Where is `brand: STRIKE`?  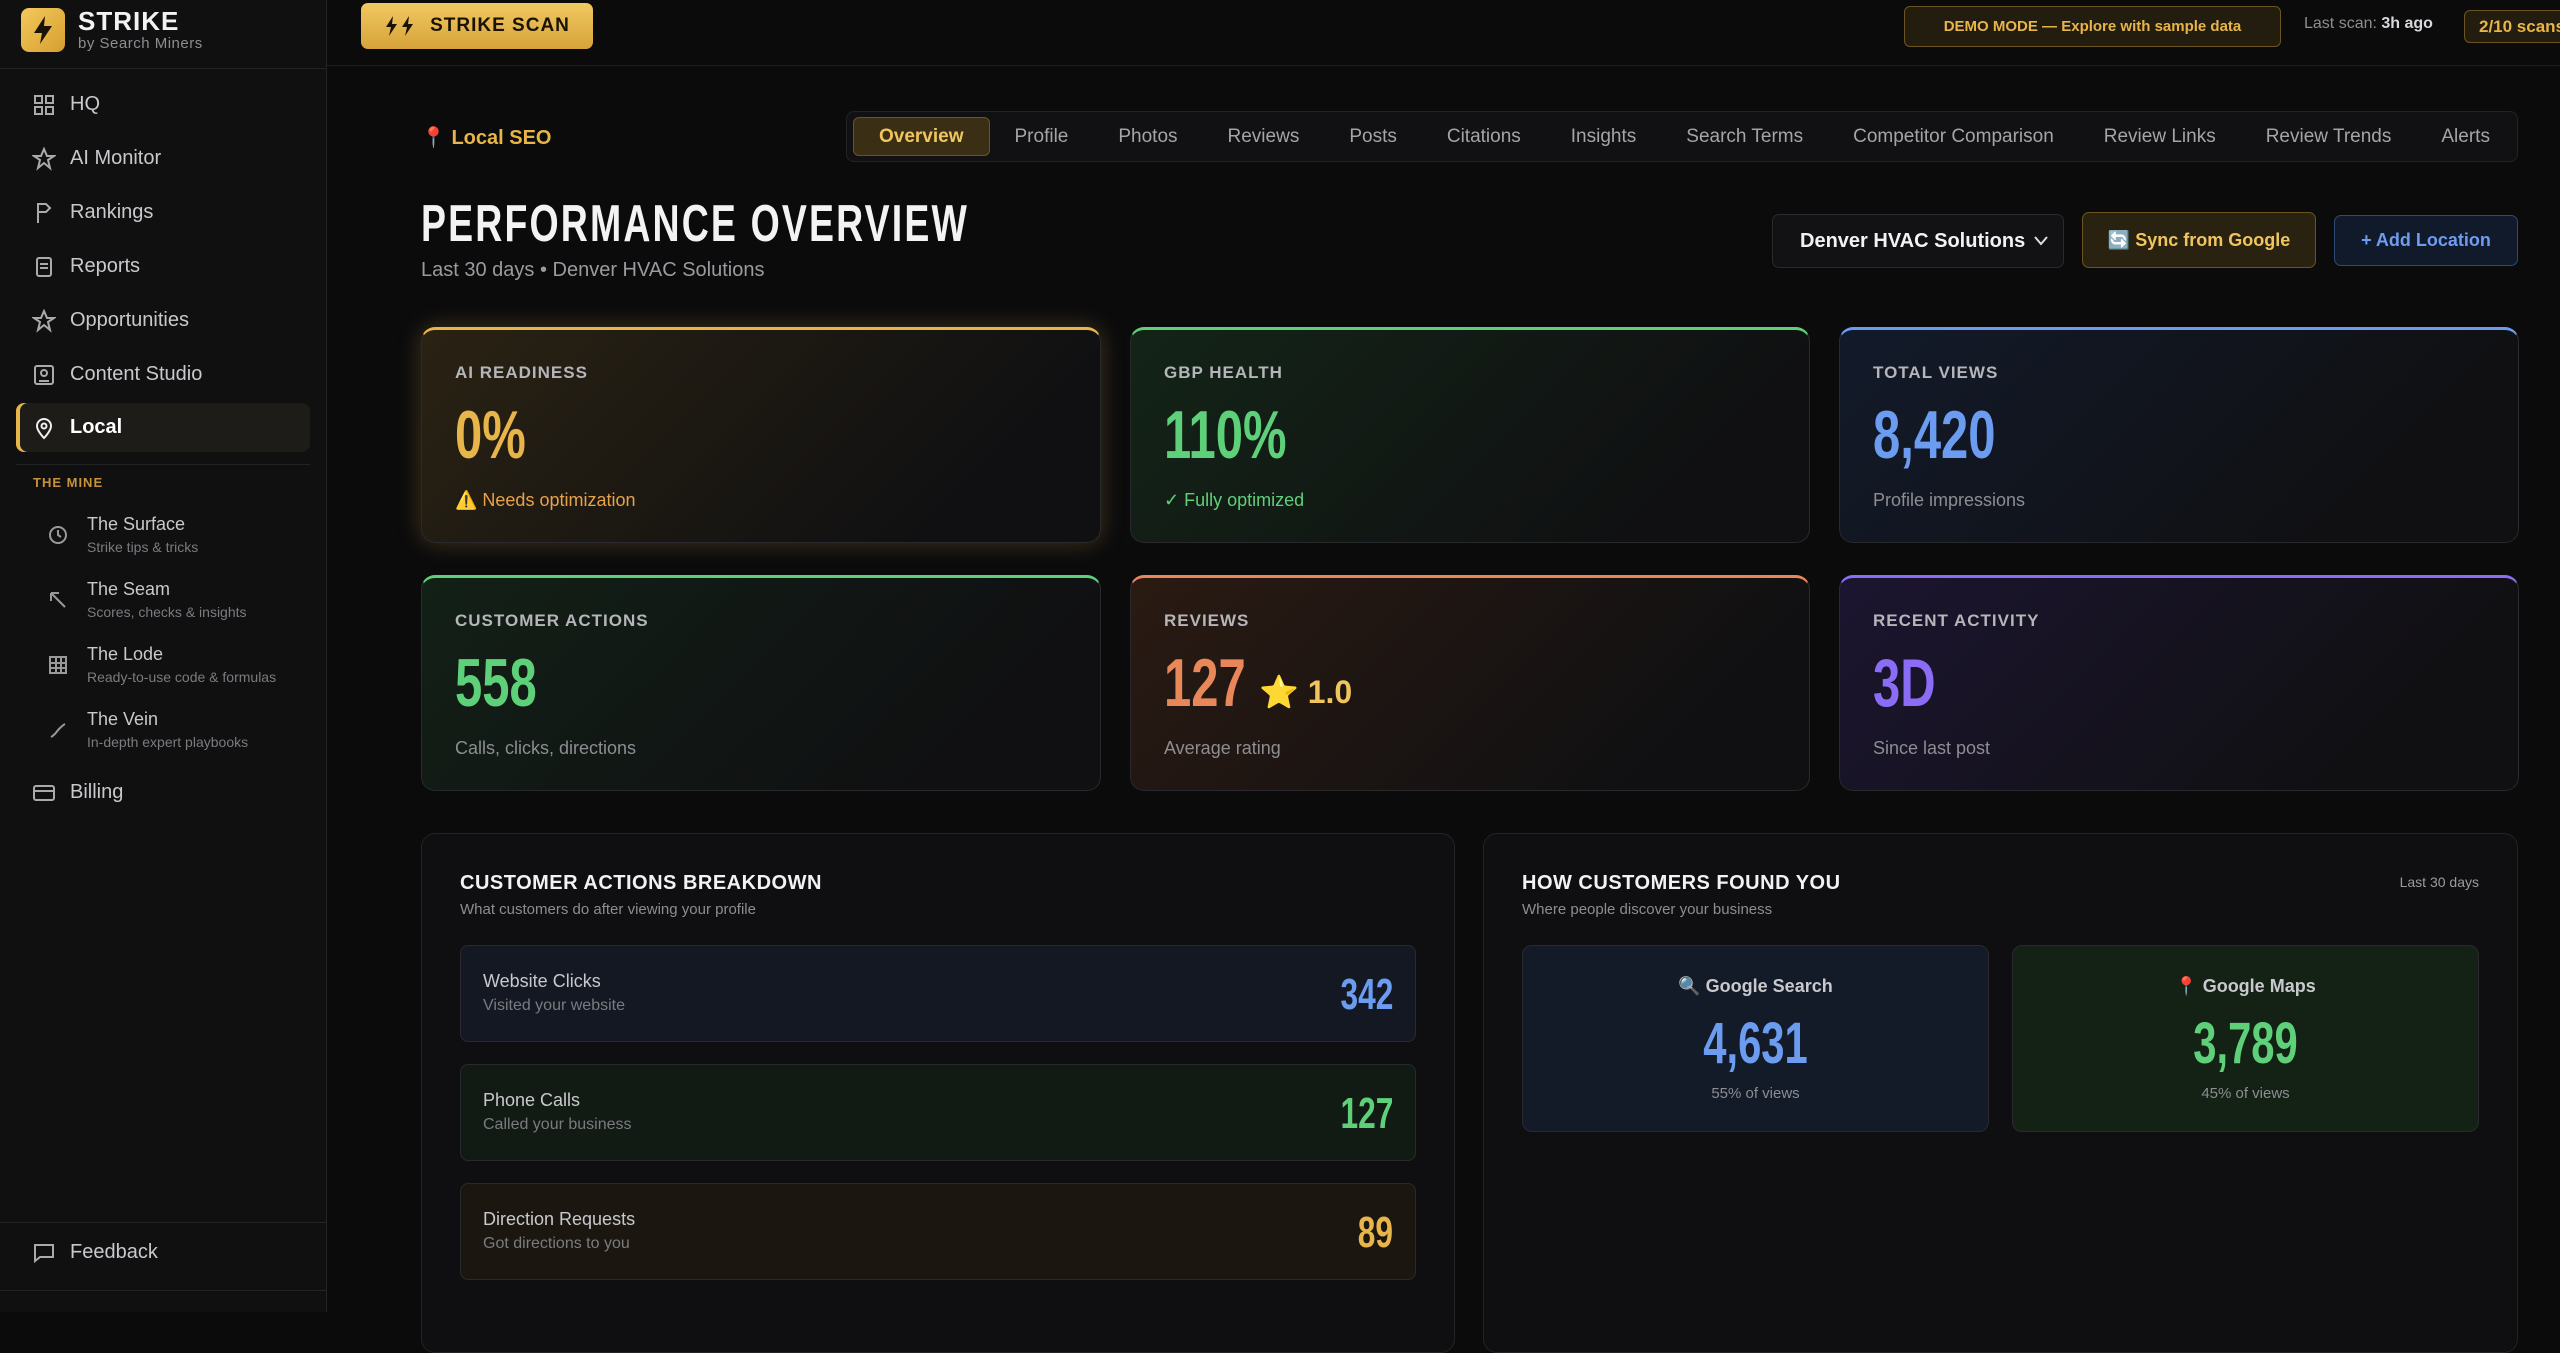
brand: STRIKE is located at coordinates (129, 21).